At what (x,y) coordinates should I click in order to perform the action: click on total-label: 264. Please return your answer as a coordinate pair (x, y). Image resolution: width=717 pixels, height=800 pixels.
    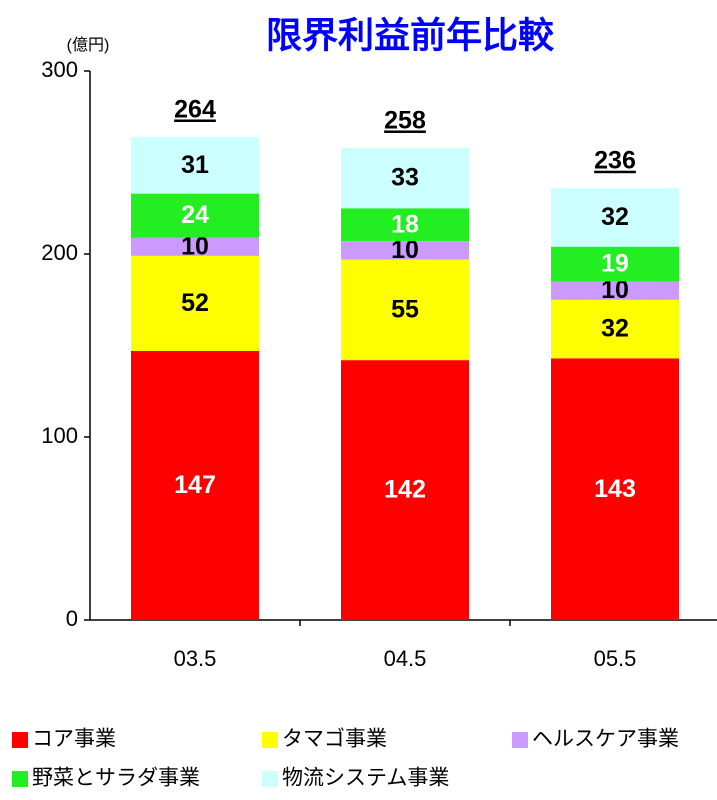
    Looking at the image, I should click on (195, 109).